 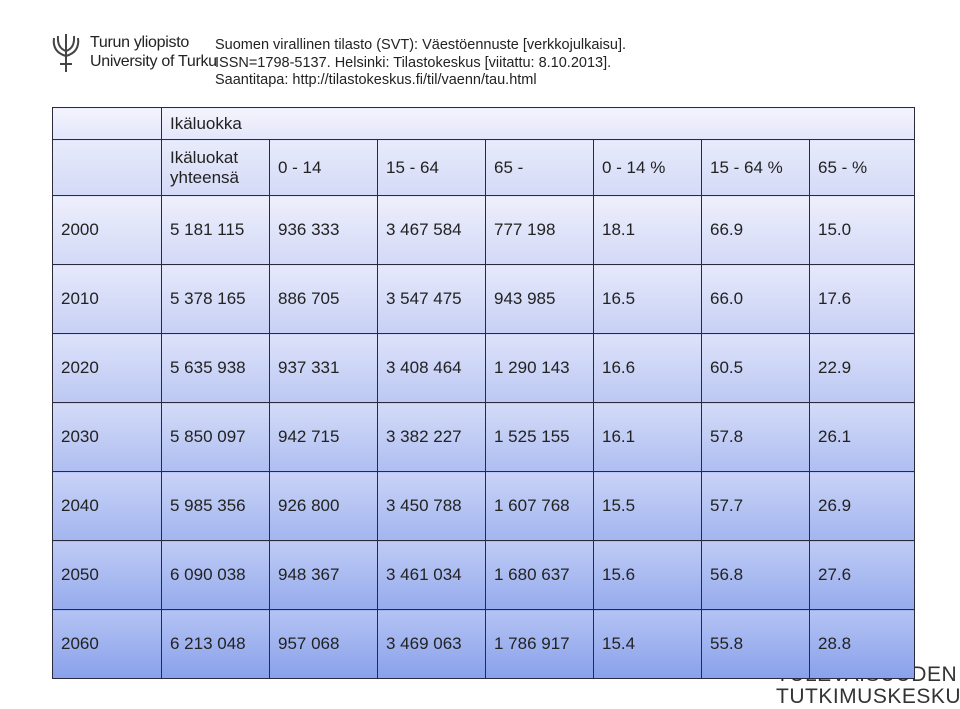 I want to click on value-cell: 926 800, so click(x=323, y=506).